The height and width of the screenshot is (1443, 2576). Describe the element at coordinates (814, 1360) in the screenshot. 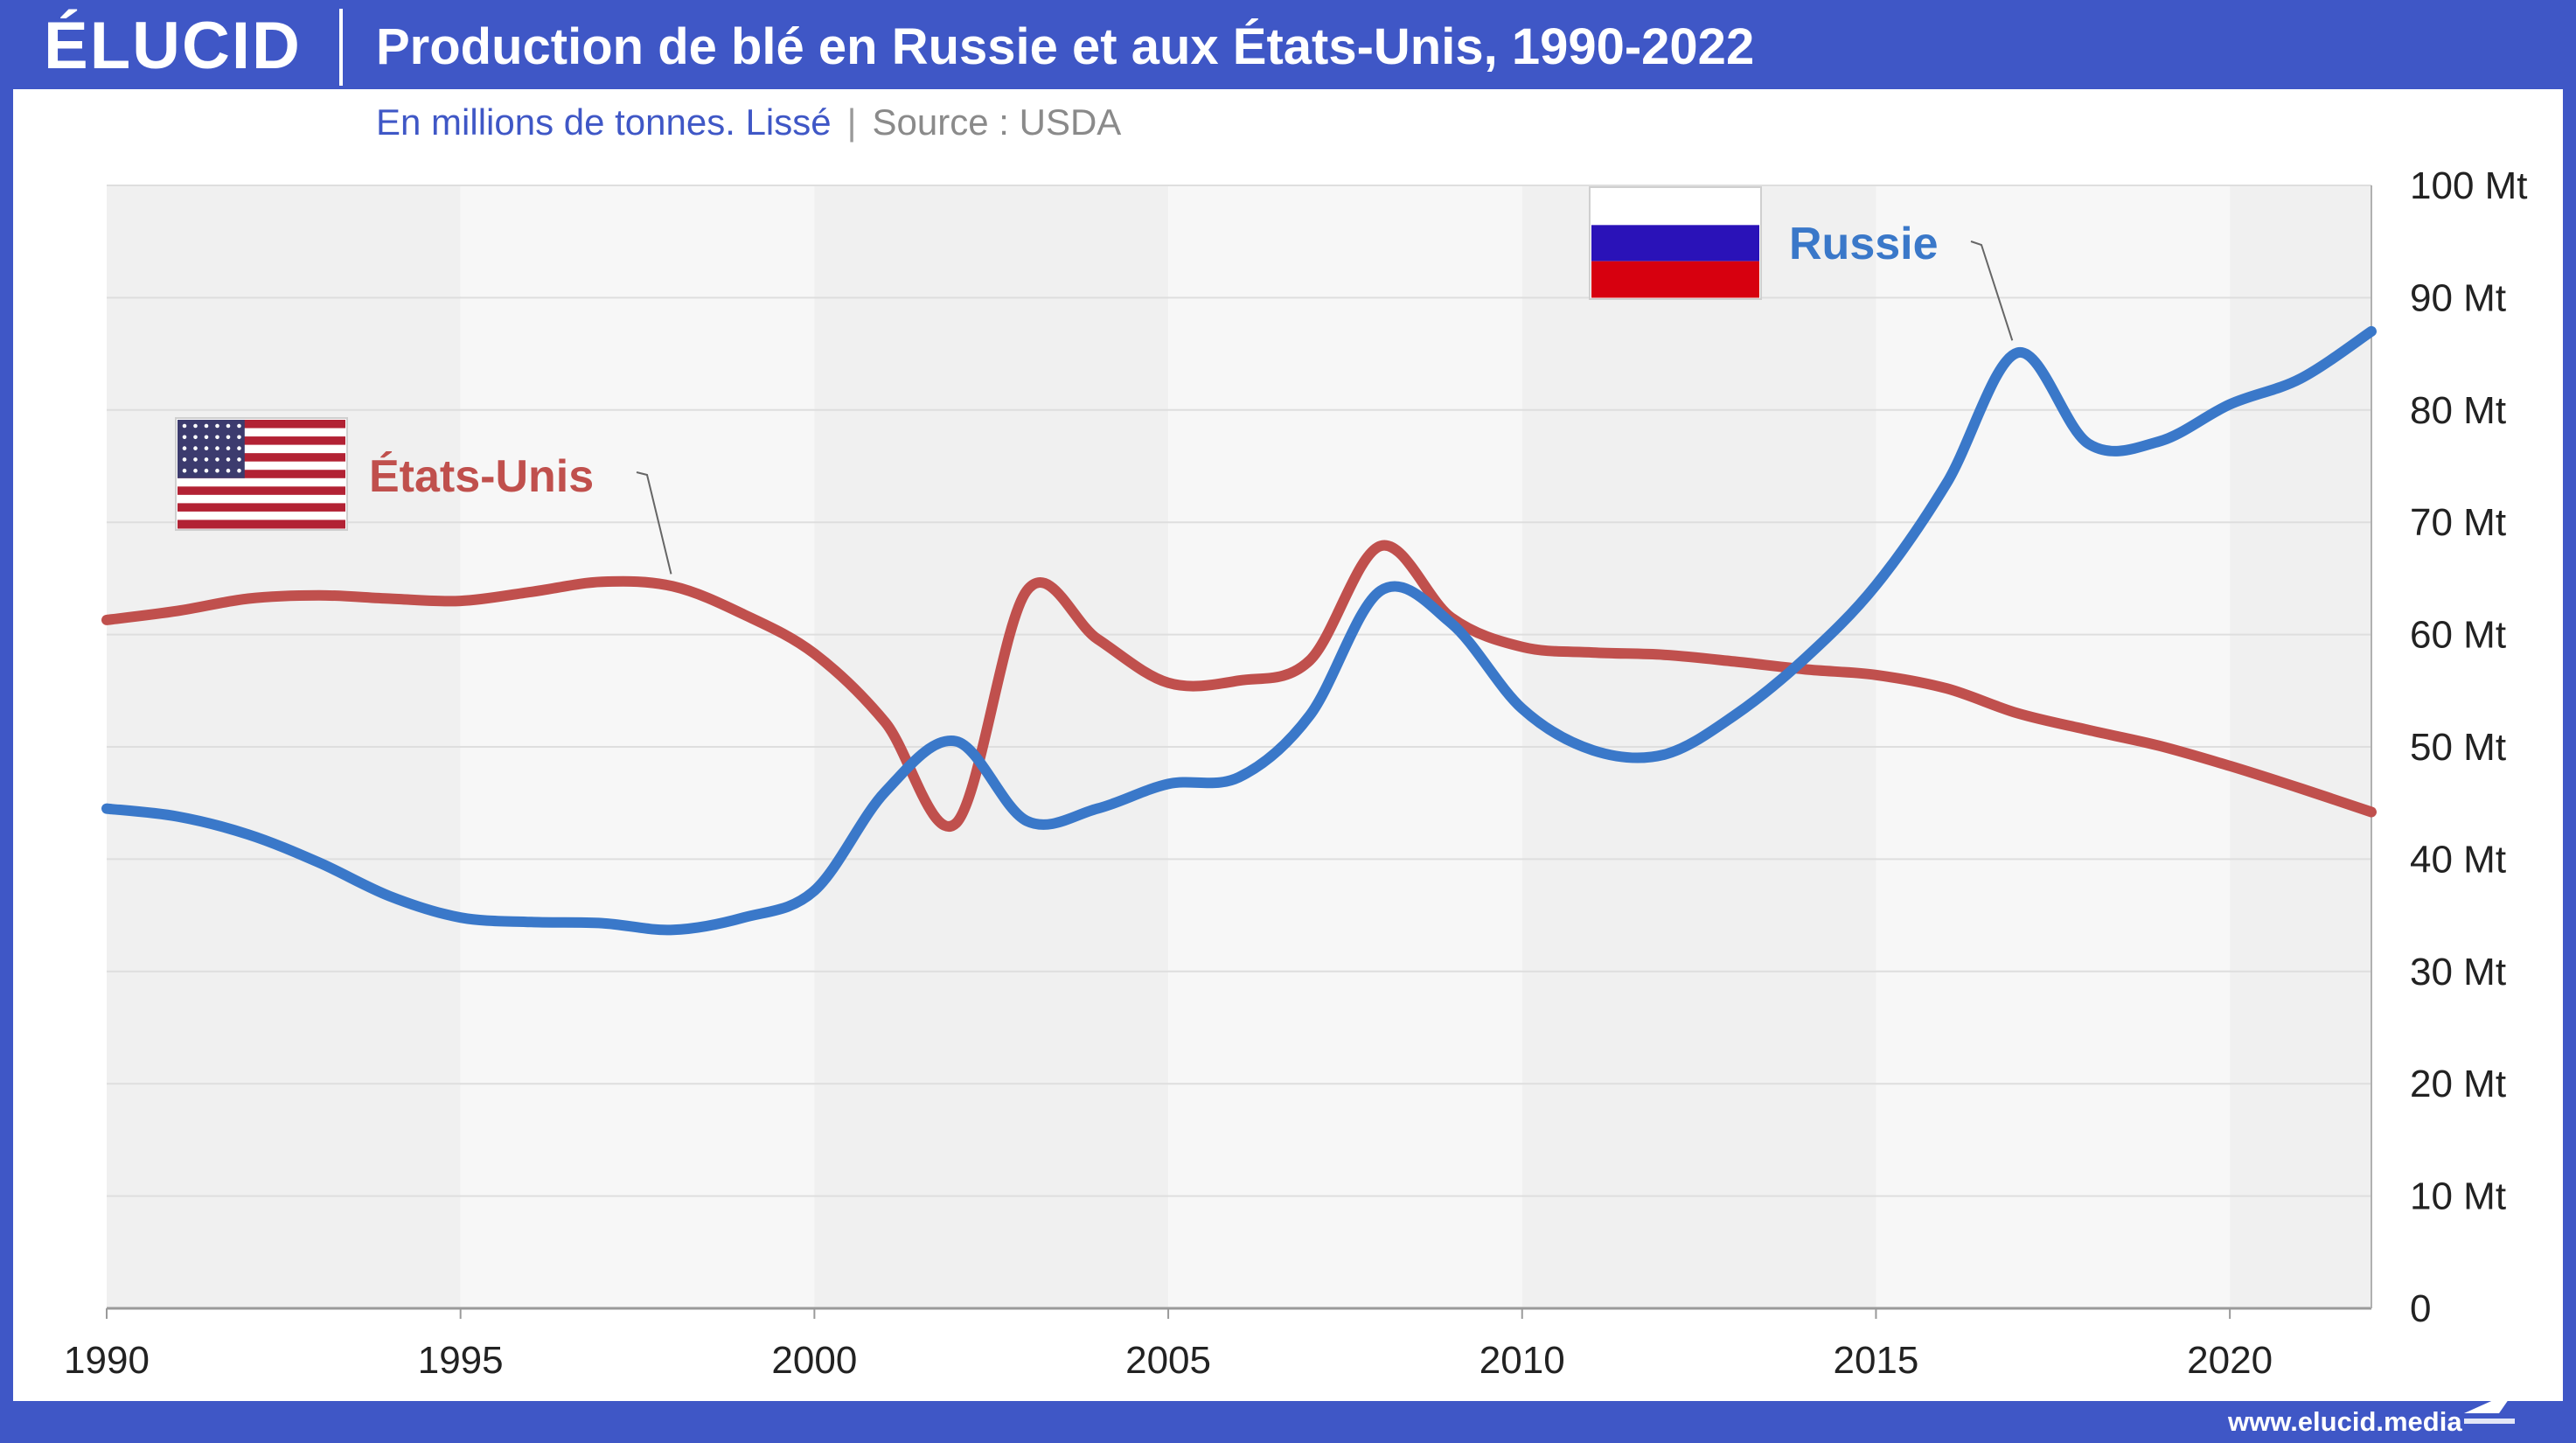

I see `x-tick-label-2000: 2000` at that location.